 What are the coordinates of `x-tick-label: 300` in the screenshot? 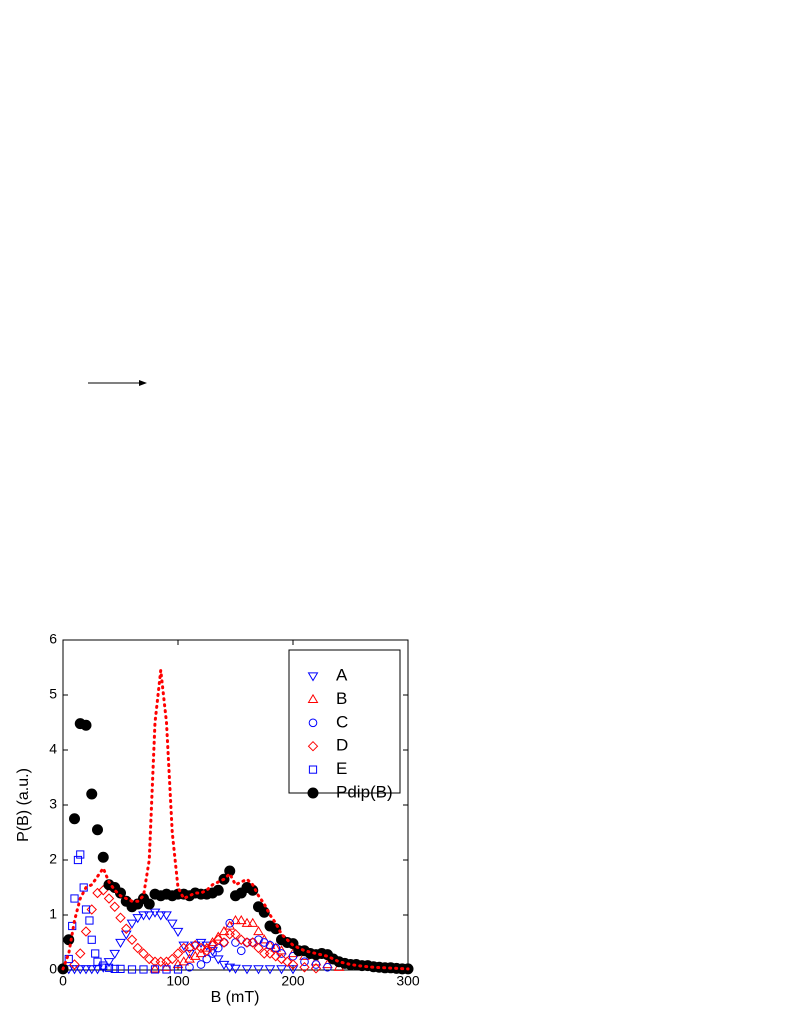 It's located at (408, 981).